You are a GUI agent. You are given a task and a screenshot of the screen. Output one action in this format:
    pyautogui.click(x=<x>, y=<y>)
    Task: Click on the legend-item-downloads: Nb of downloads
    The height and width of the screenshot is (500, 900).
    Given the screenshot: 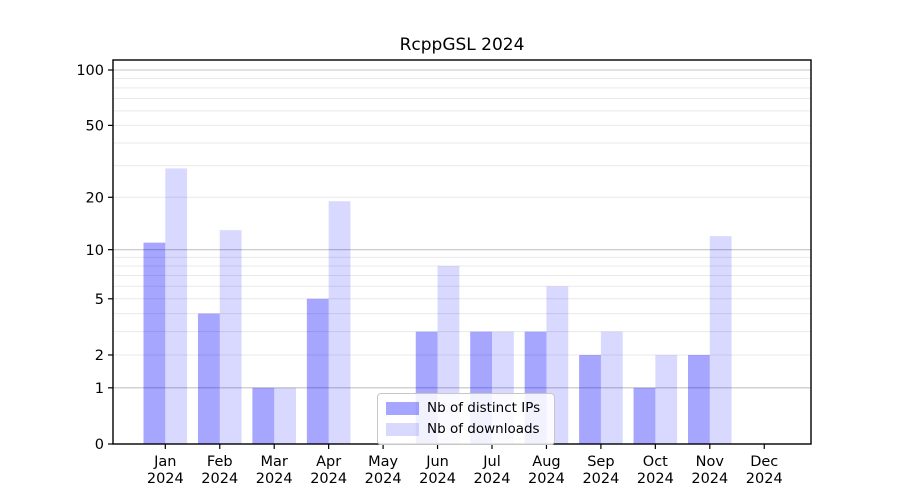 What is the action you would take?
    pyautogui.click(x=465, y=429)
    